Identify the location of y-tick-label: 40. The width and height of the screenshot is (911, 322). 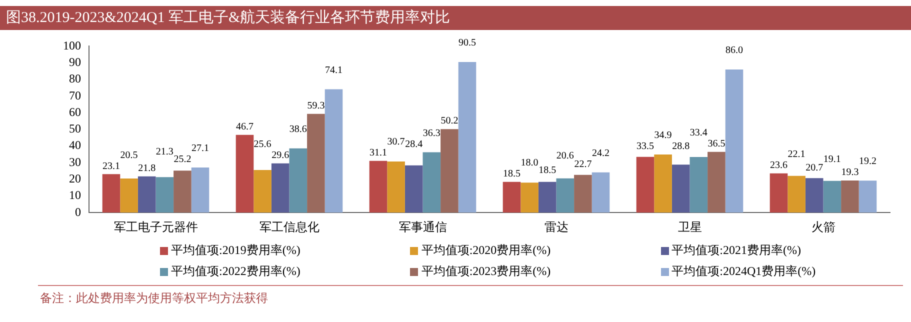
(75, 145).